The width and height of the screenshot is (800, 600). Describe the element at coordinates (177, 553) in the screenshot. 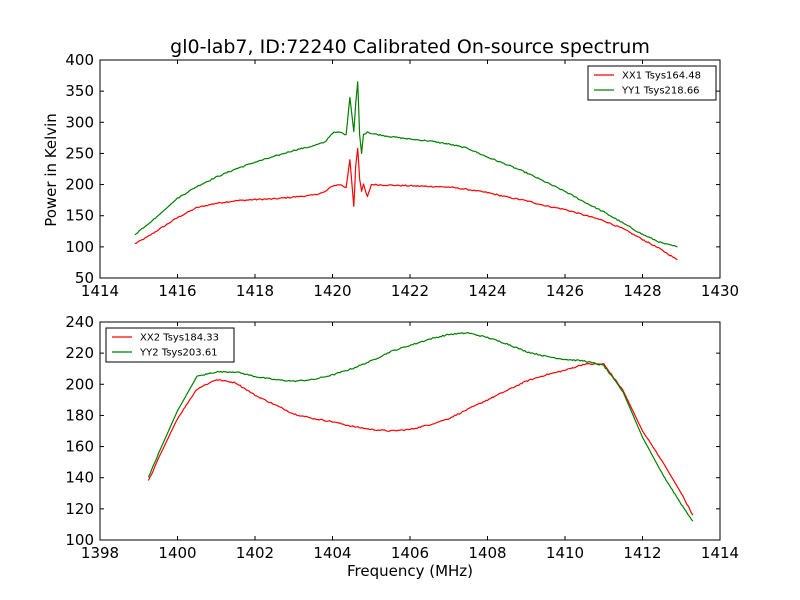

I see `x-tick-label: 1400` at that location.